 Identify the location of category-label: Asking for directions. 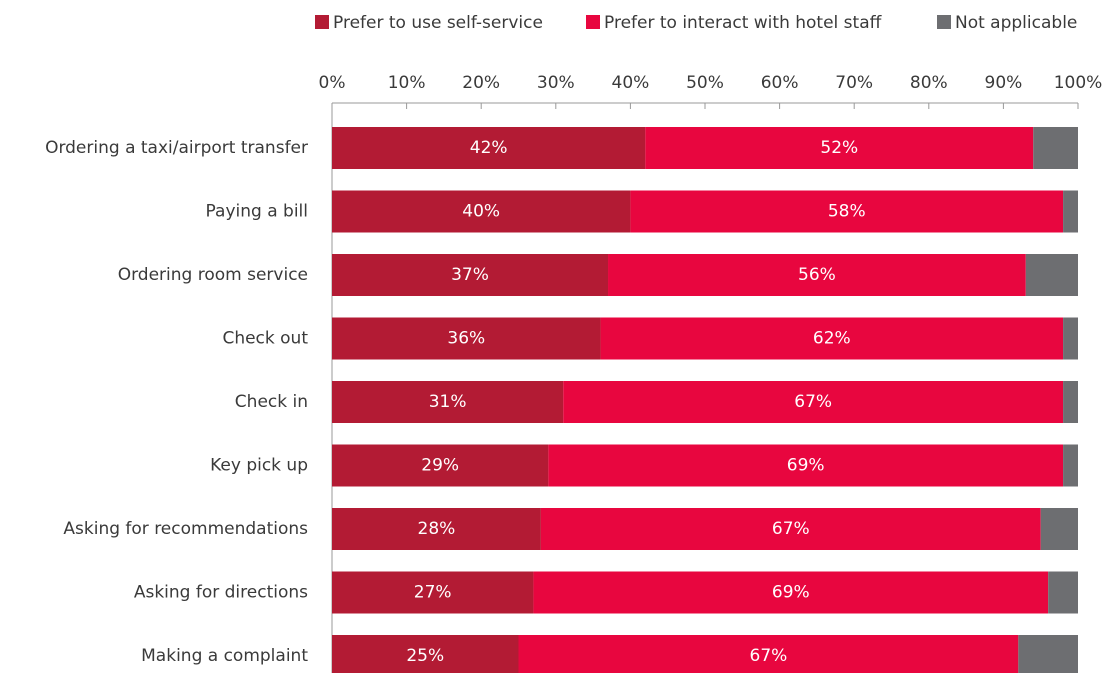
(221, 593).